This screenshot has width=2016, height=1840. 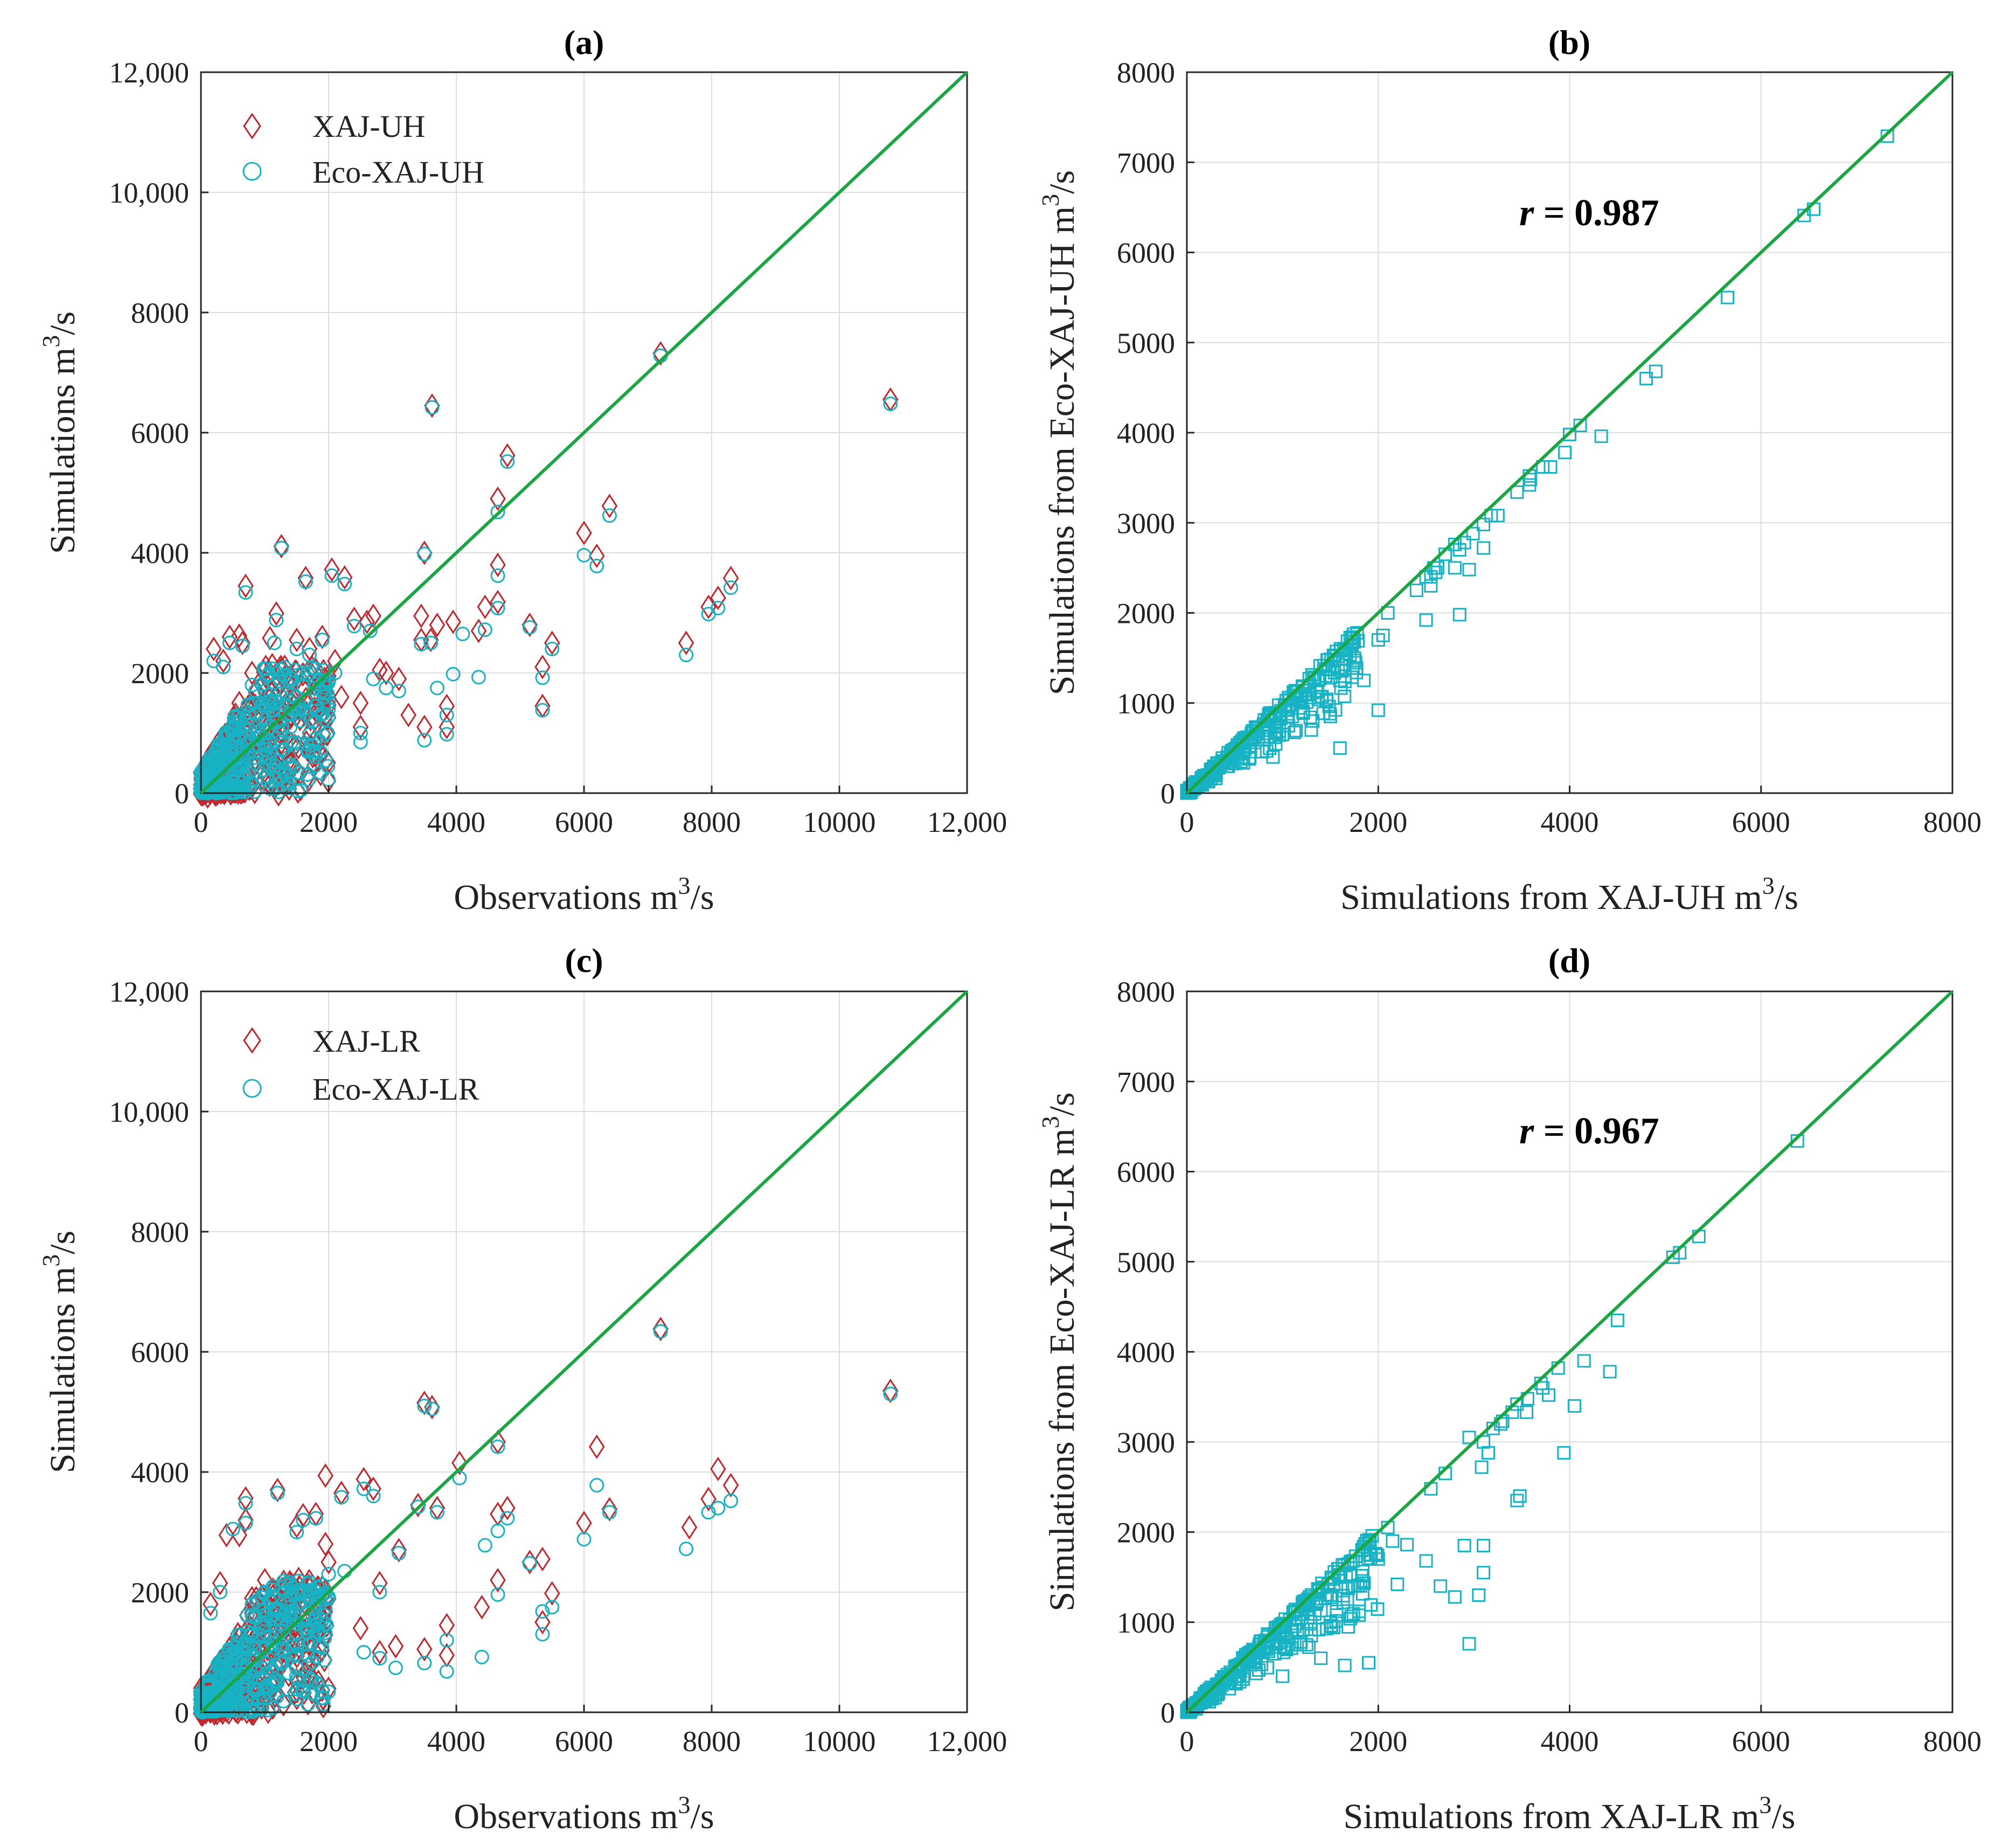 What do you see at coordinates (584, 822) in the screenshot?
I see `panel-a-x-tick-label: 6000` at bounding box center [584, 822].